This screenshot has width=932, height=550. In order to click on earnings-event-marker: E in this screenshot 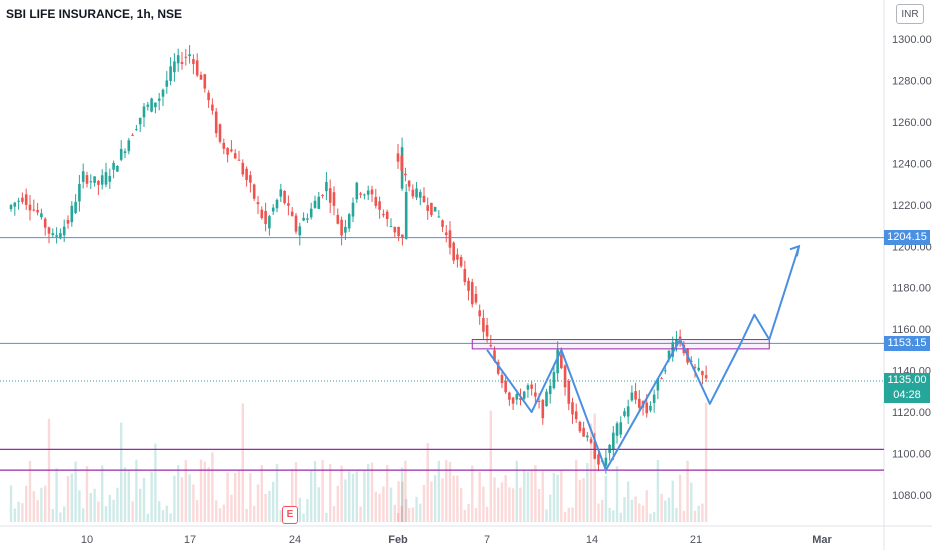, I will do `click(290, 515)`.